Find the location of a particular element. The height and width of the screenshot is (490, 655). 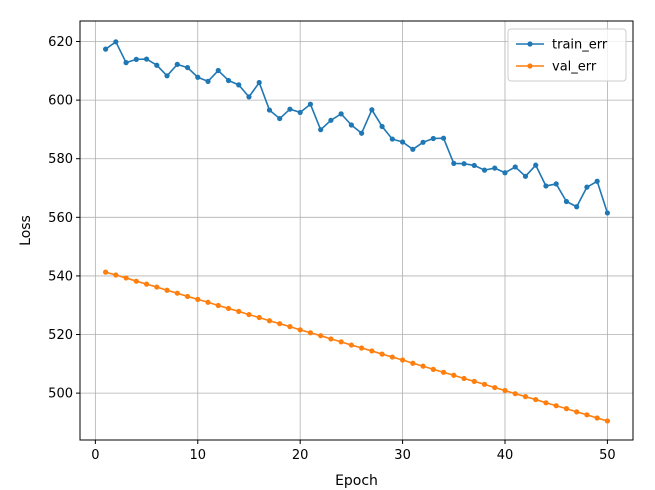

x-axis-label: Epoch is located at coordinates (356, 481).